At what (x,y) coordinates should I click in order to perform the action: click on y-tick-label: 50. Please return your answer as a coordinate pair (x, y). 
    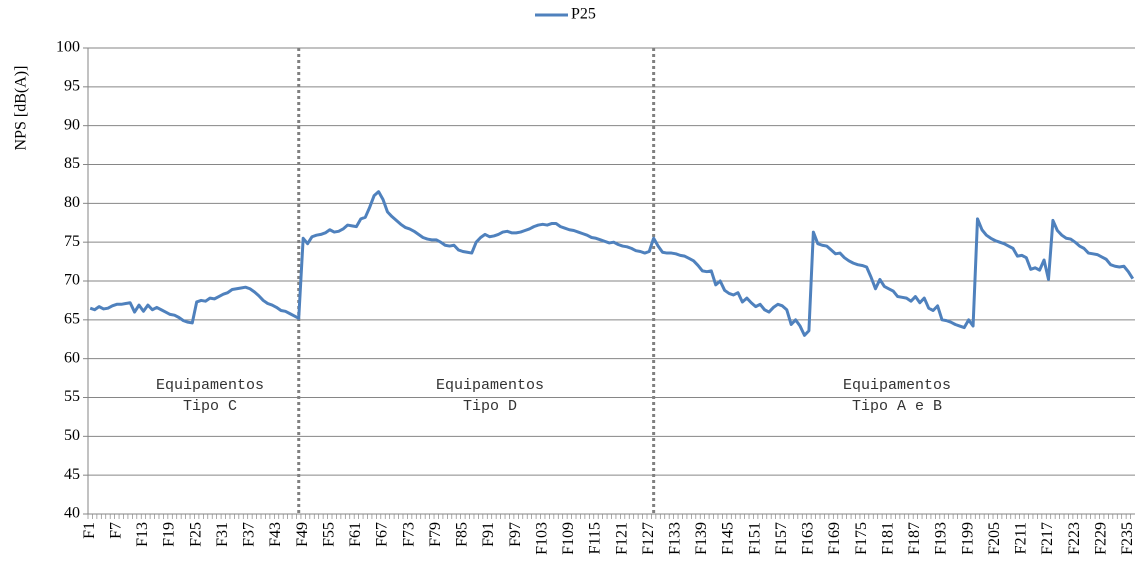
    Looking at the image, I should click on (72, 435).